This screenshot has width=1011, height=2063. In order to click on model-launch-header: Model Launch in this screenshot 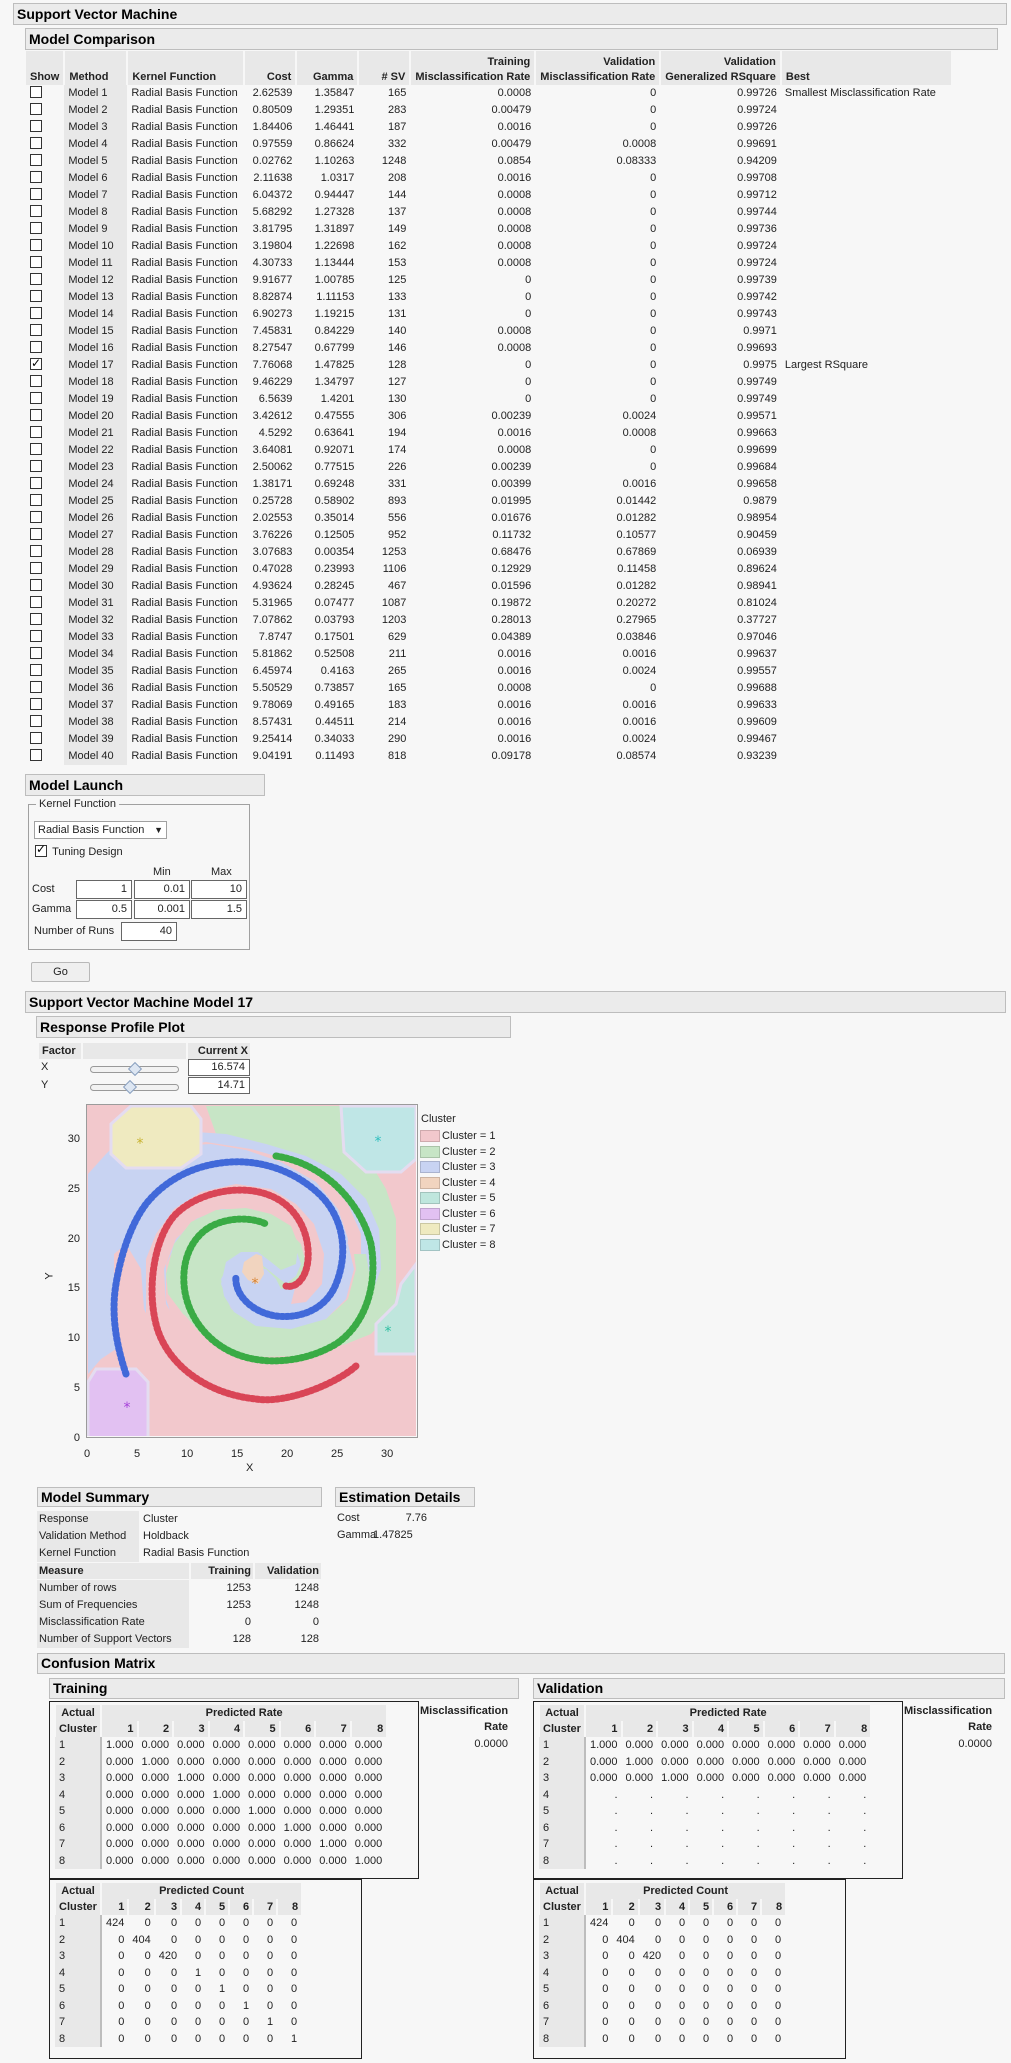, I will do `click(145, 785)`.